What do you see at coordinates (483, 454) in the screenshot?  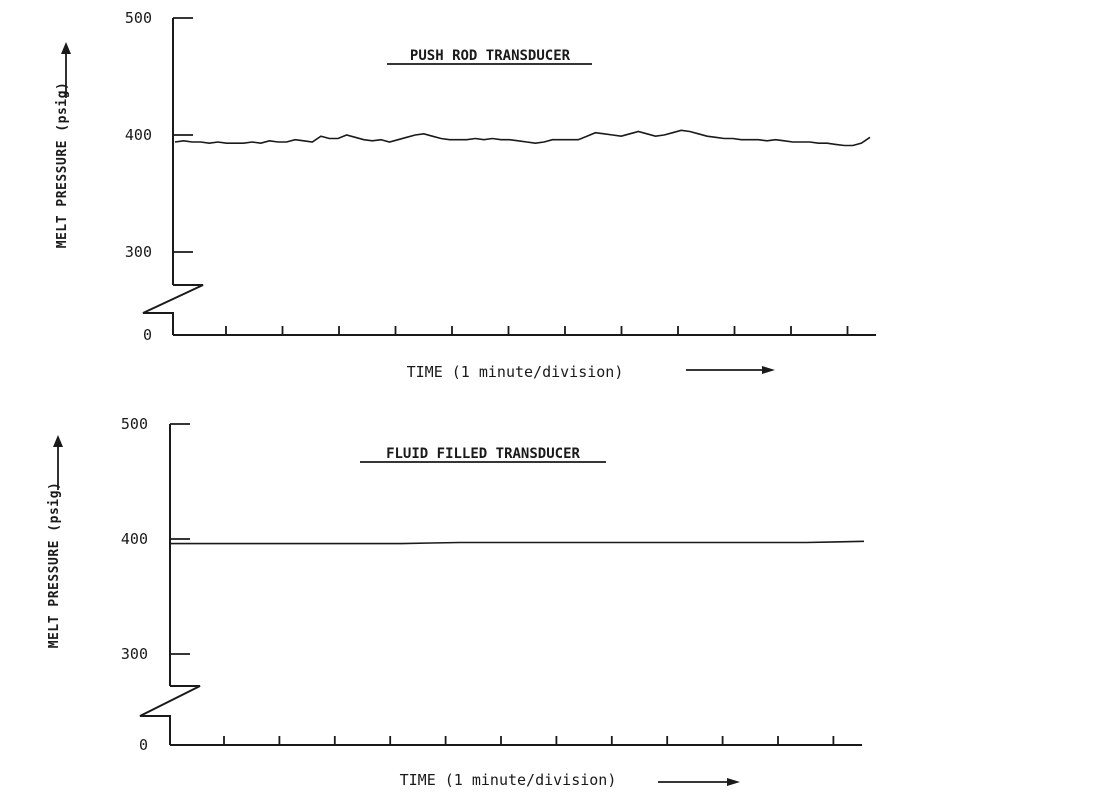 I see `chart-title: FLUID FILLED TRANSDUCER` at bounding box center [483, 454].